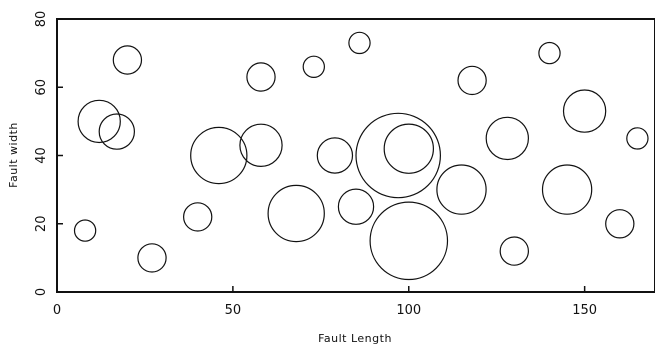 This screenshot has width=655, height=347. Describe the element at coordinates (584, 310) in the screenshot. I see `x-tick-label: 150` at that location.